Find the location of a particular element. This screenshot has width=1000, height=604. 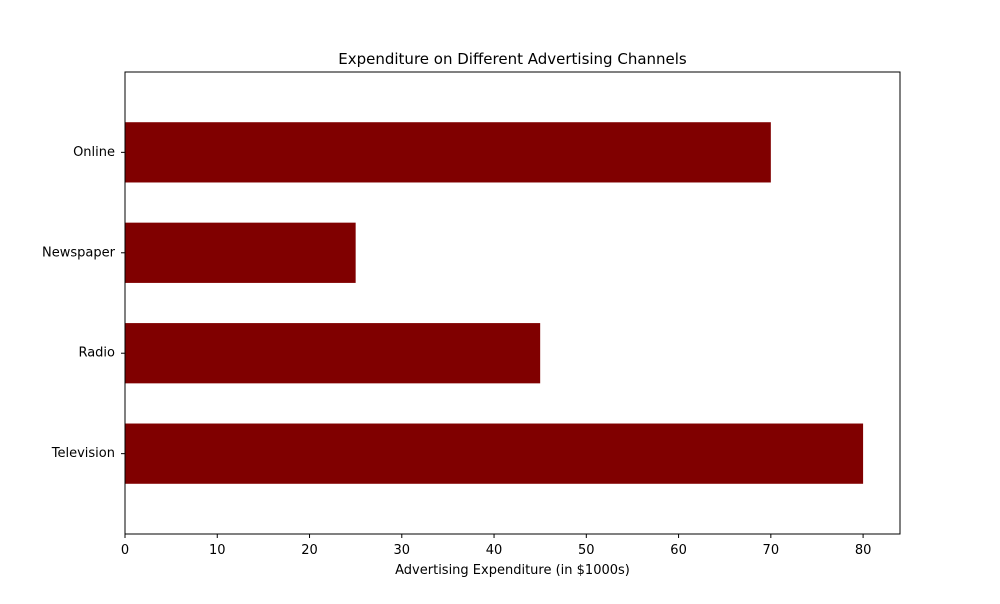

y-tick-label: Online is located at coordinates (94, 152).